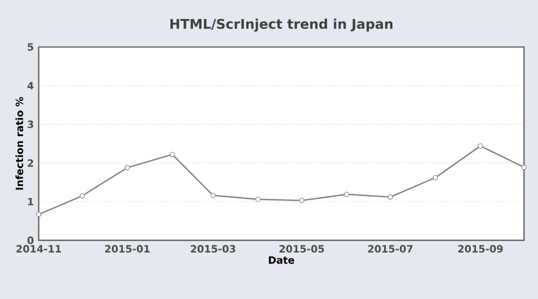  What do you see at coordinates (213, 249) in the screenshot?
I see `x-tick-label: 2015-03` at bounding box center [213, 249].